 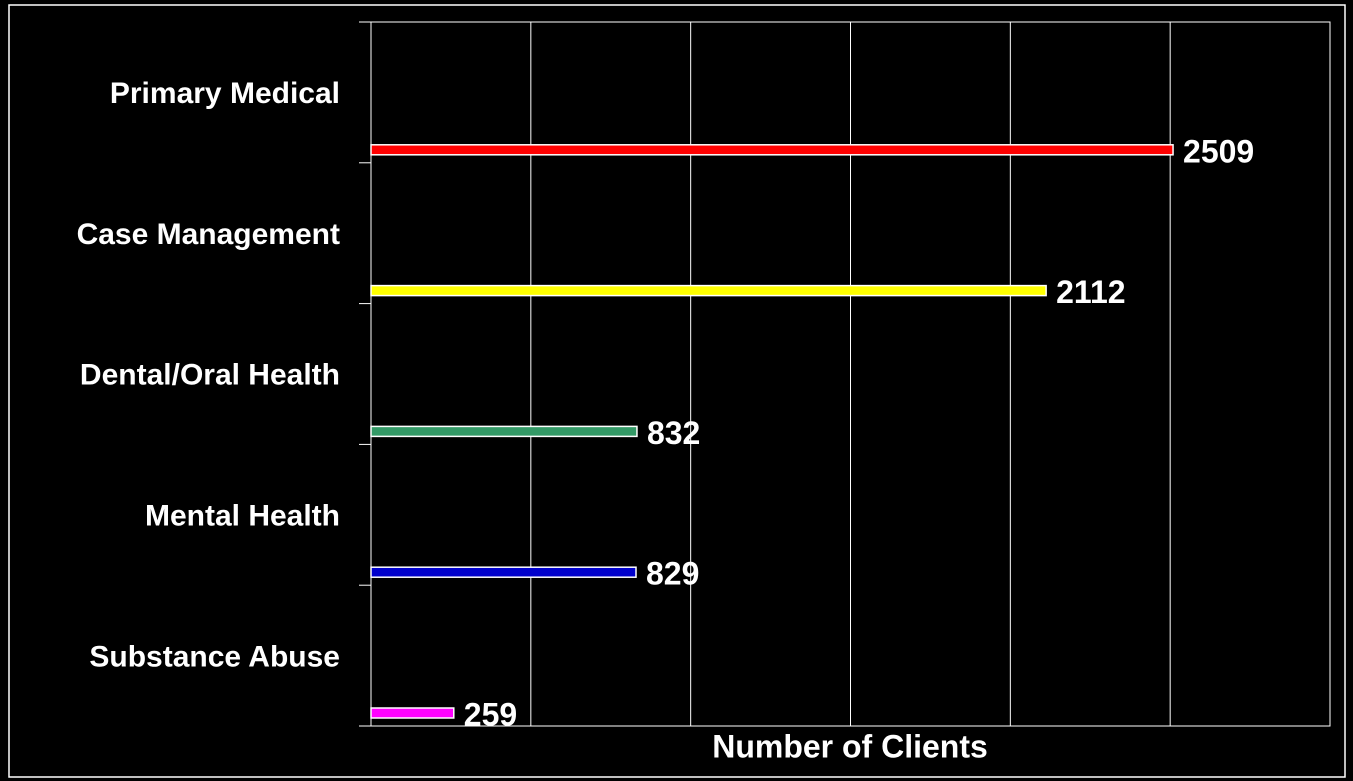 What do you see at coordinates (850, 746) in the screenshot?
I see `x-axis-title: Number of Clients` at bounding box center [850, 746].